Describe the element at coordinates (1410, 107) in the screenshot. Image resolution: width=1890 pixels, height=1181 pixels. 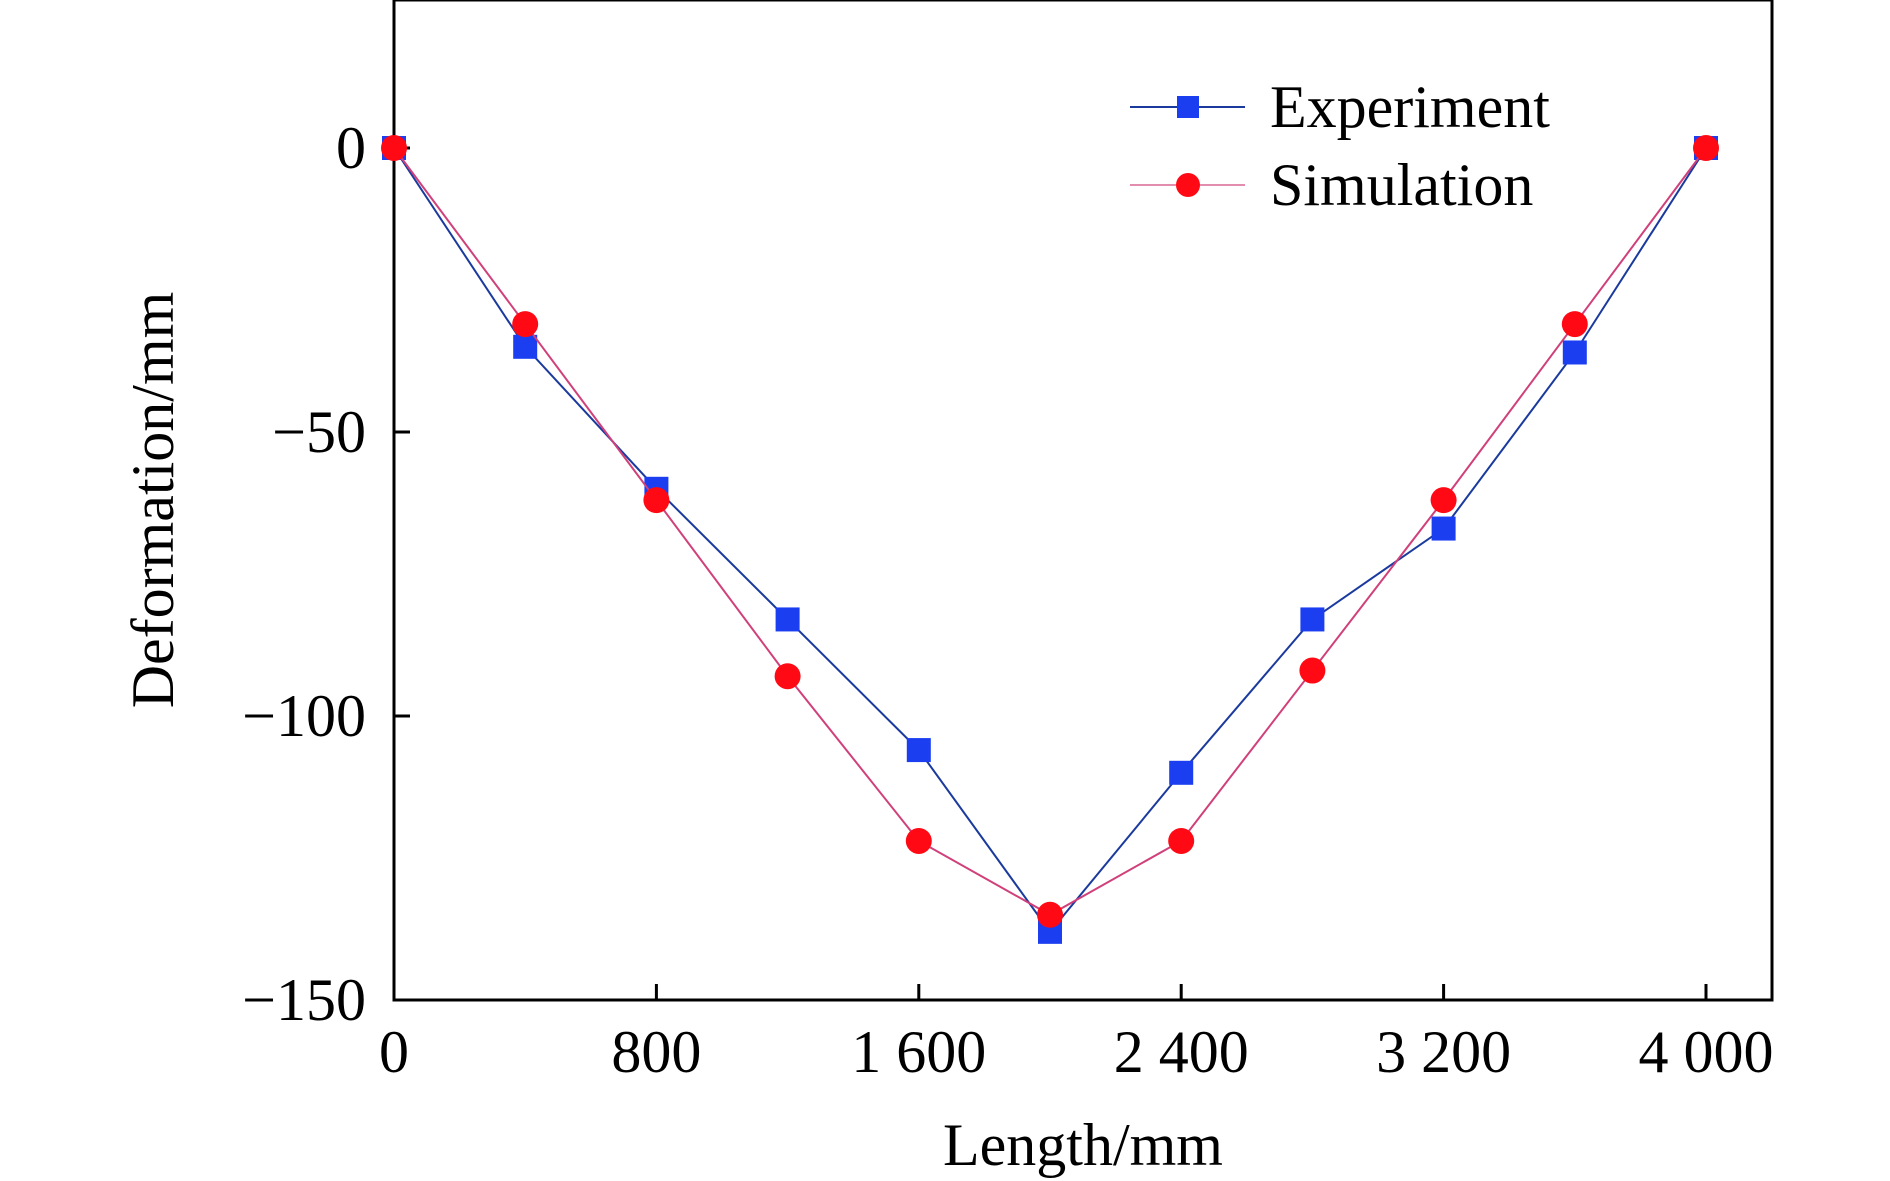
I see `legend-label-experiment: Experiment` at that location.